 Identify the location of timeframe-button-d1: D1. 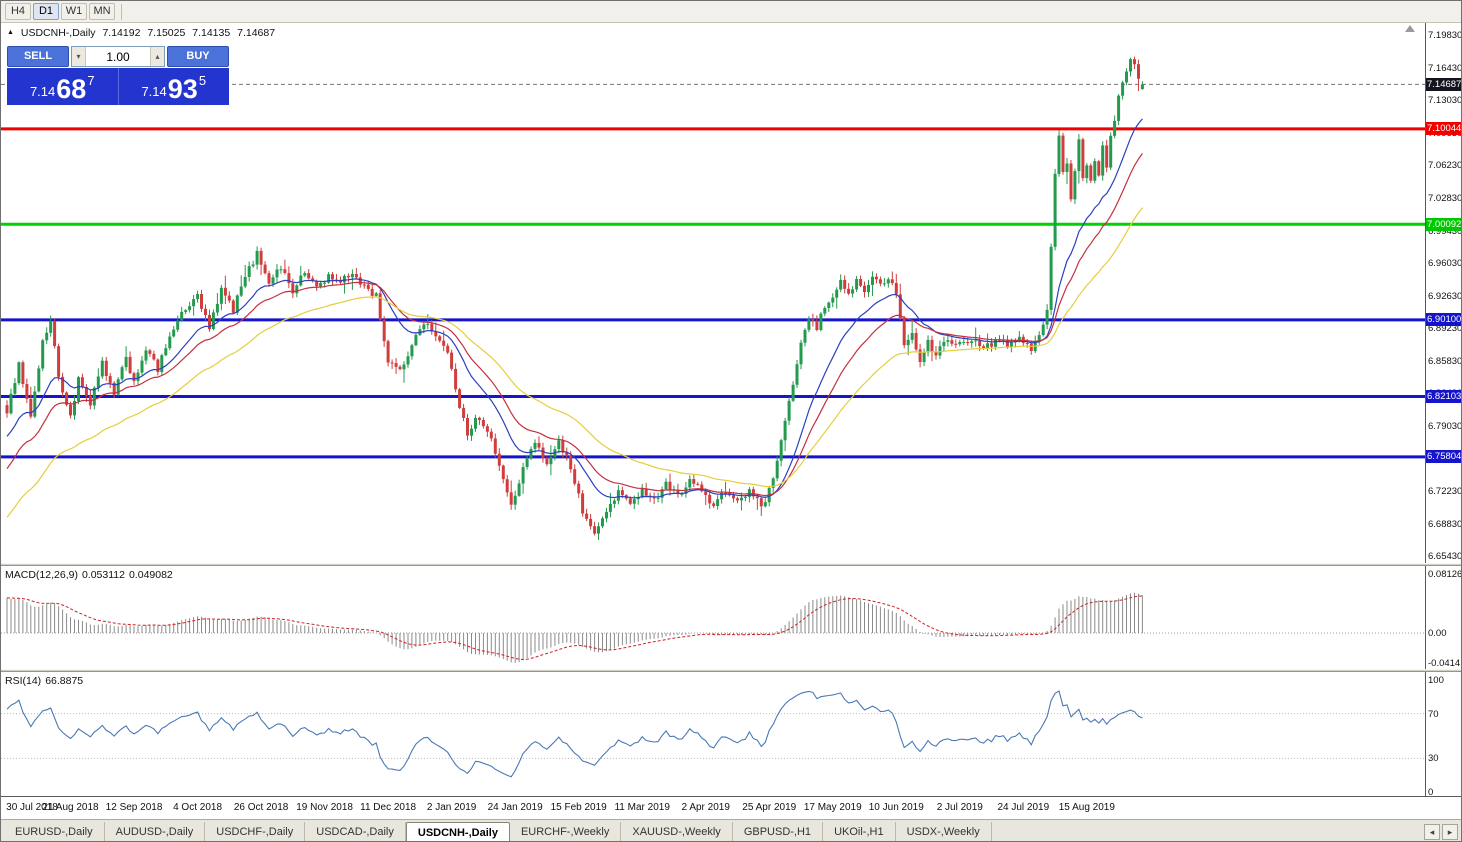
(46, 11).